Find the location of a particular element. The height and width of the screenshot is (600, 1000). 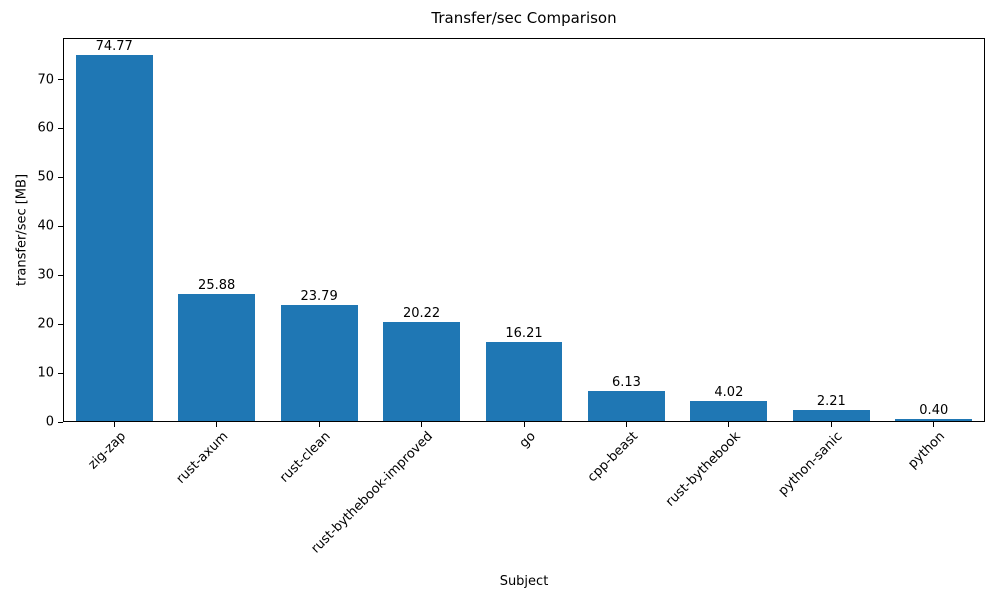

y-tick-label: 10 is located at coordinates (45, 373).